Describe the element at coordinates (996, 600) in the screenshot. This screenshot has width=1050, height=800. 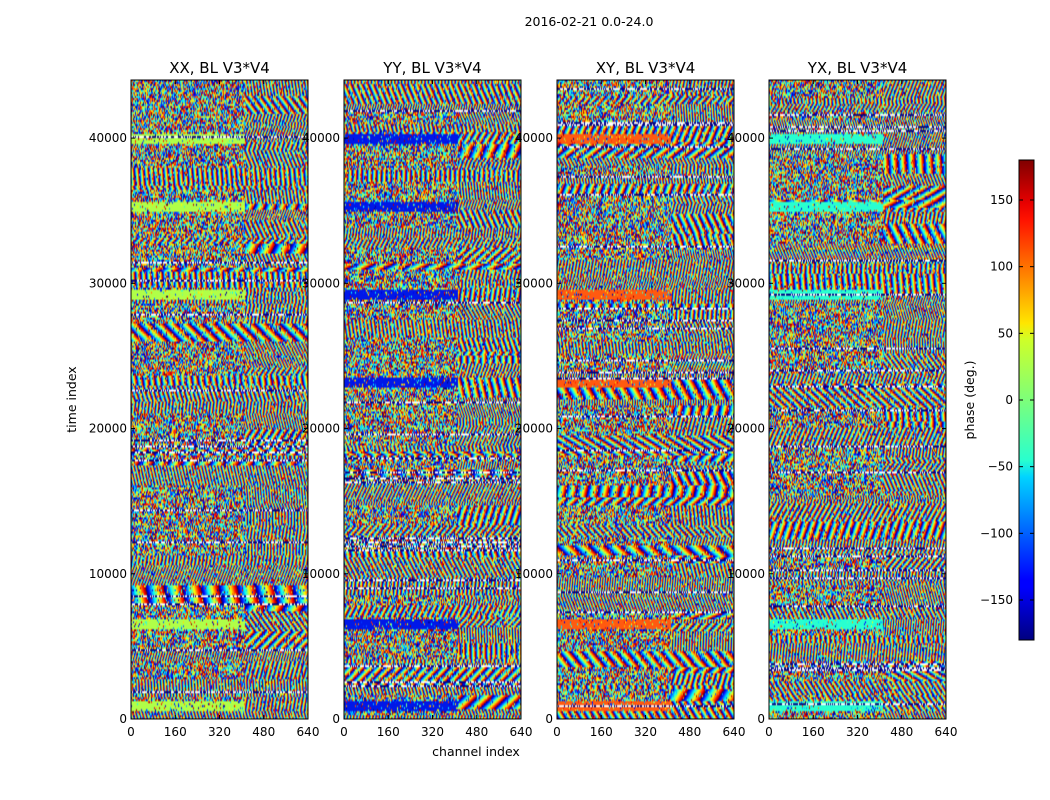
I see `colorbar-tick-label: −150` at that location.